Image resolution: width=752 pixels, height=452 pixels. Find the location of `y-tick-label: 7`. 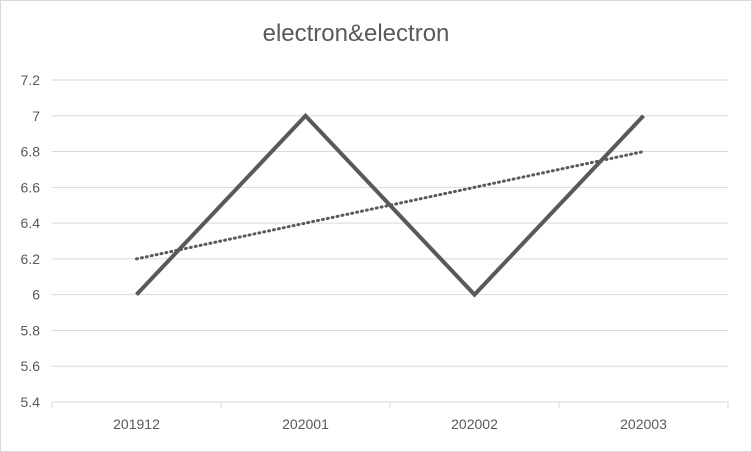

y-tick-label: 7 is located at coordinates (36, 116).